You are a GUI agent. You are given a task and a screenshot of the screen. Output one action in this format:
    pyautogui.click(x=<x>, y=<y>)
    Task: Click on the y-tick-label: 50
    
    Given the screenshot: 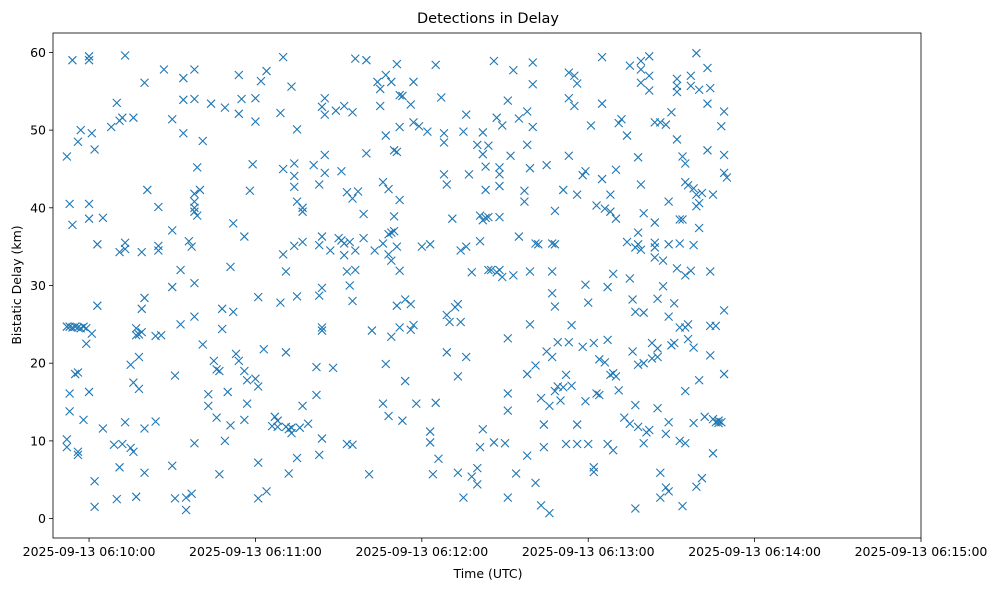 What is the action you would take?
    pyautogui.click(x=38, y=130)
    